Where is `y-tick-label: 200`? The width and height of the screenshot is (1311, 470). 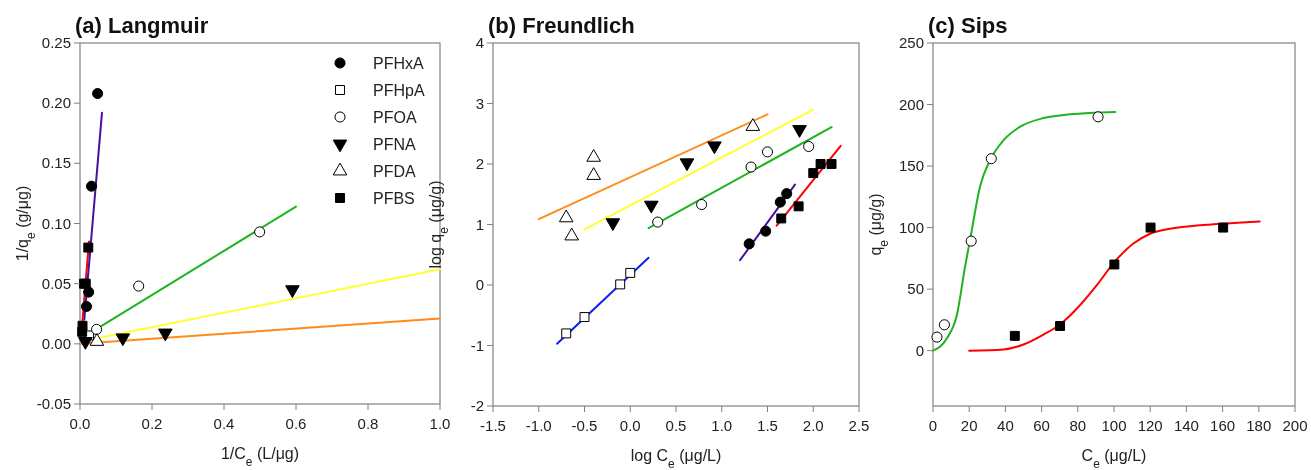 y-tick-label: 200 is located at coordinates (911, 104).